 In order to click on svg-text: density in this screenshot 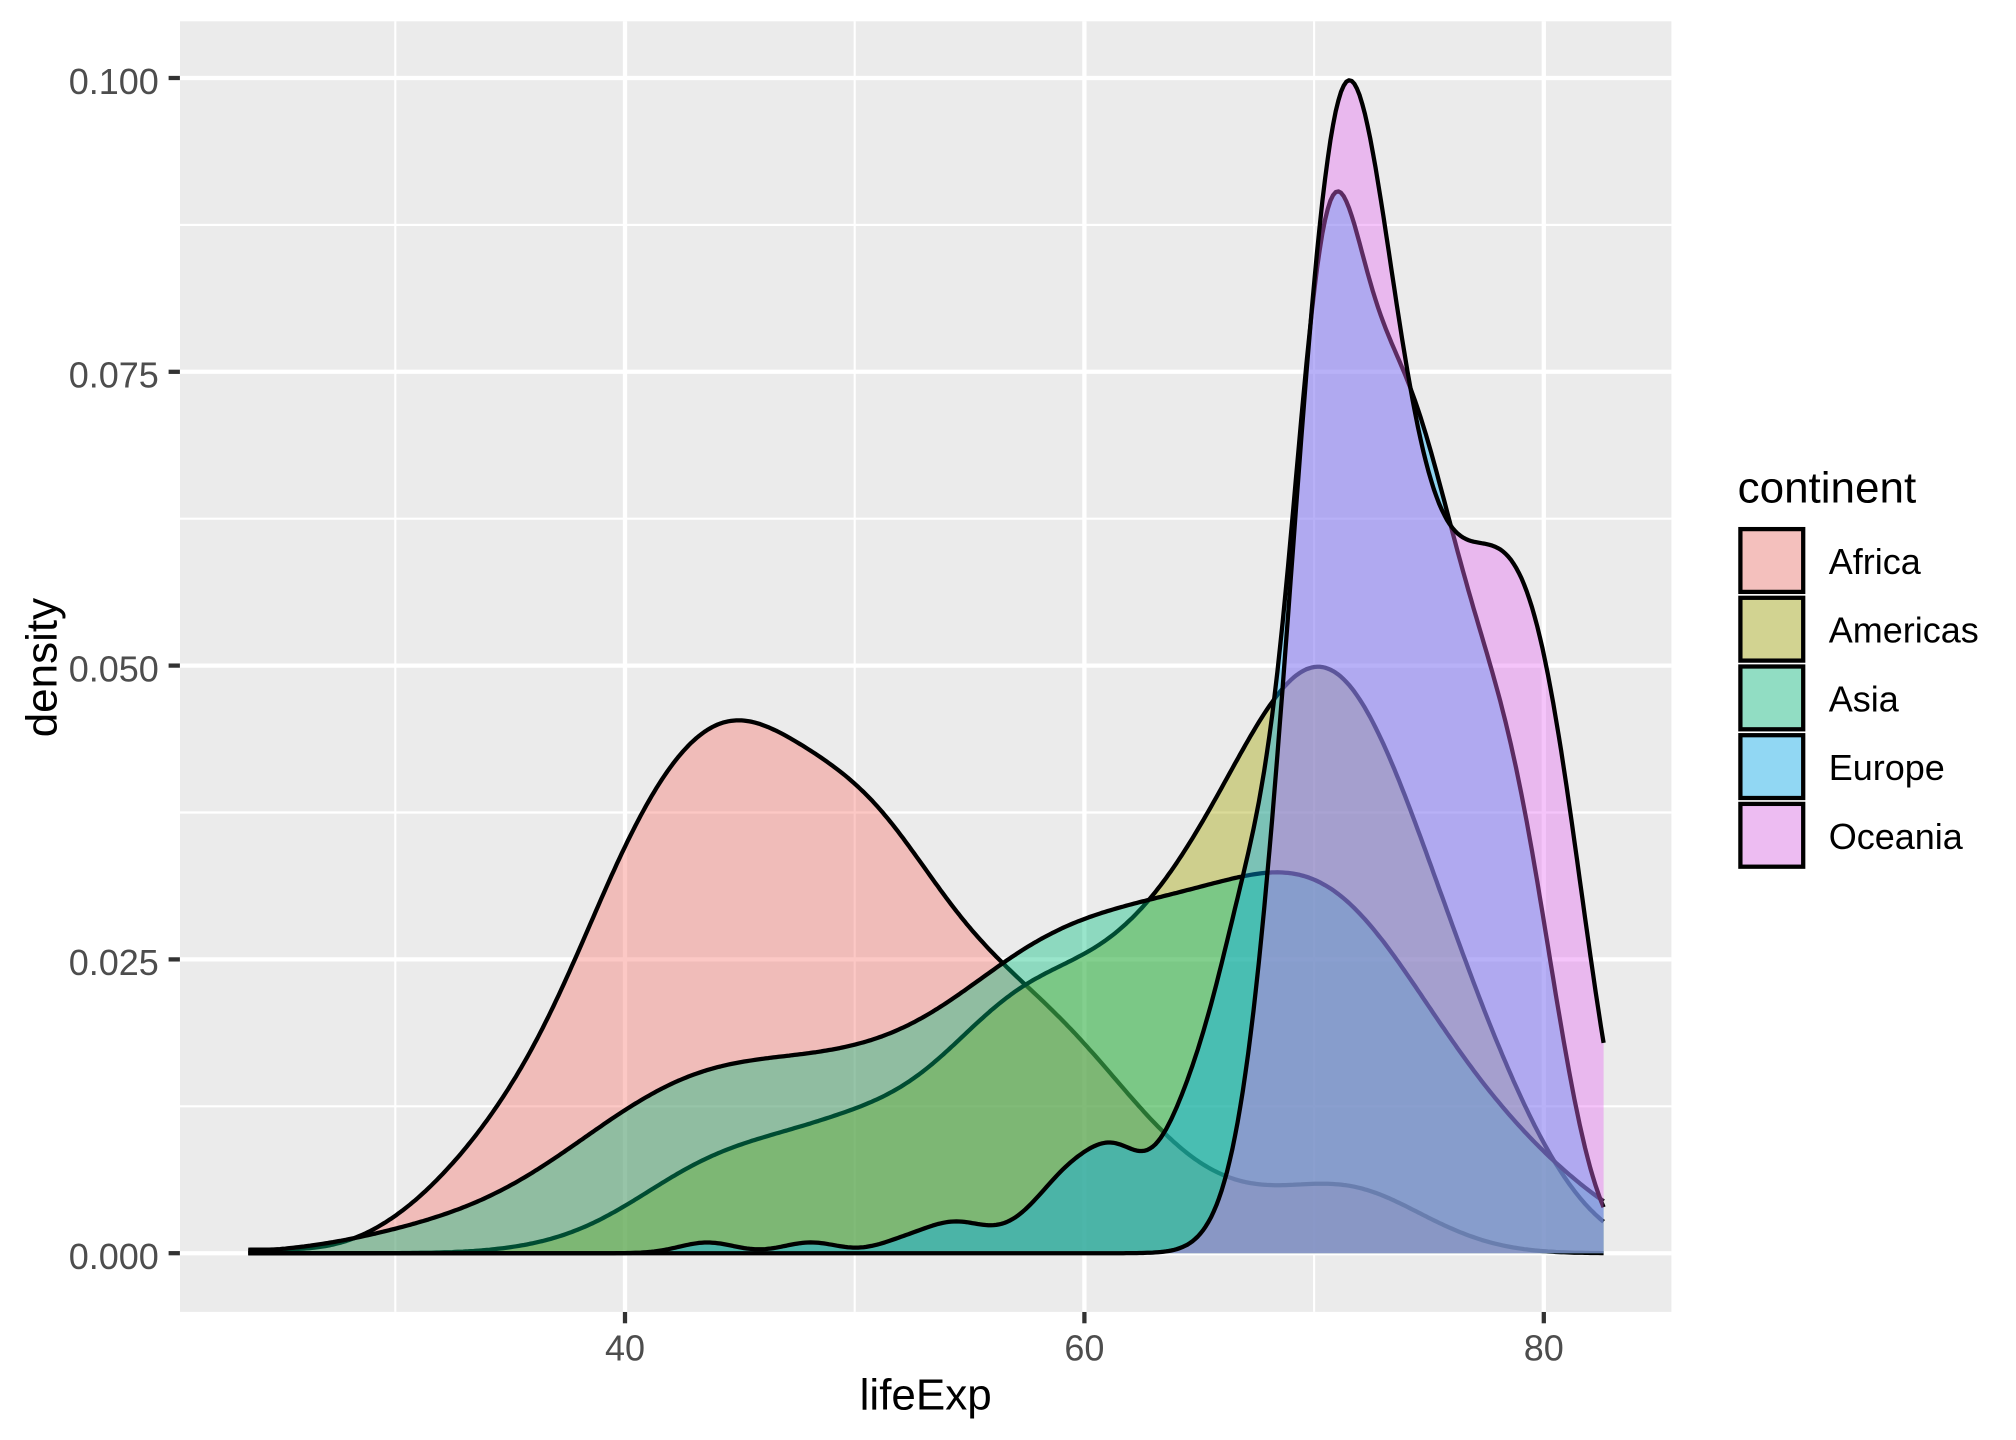, I will do `click(42, 667)`.